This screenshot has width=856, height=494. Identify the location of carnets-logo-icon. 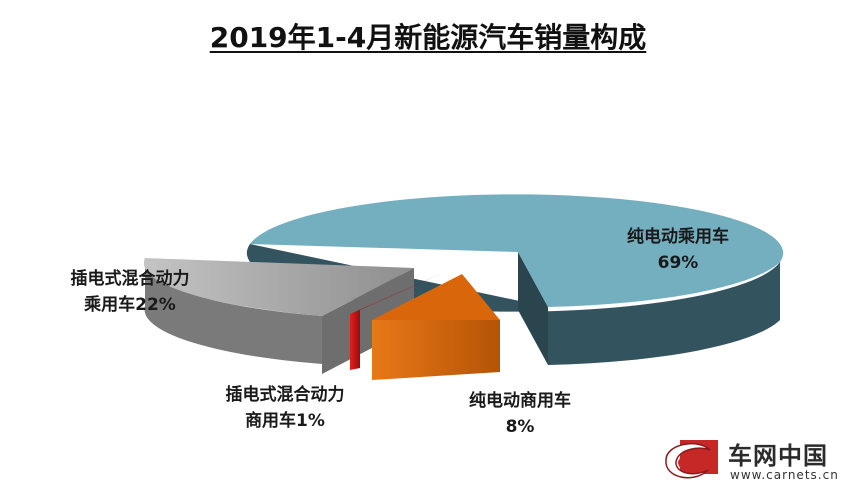
(691, 459).